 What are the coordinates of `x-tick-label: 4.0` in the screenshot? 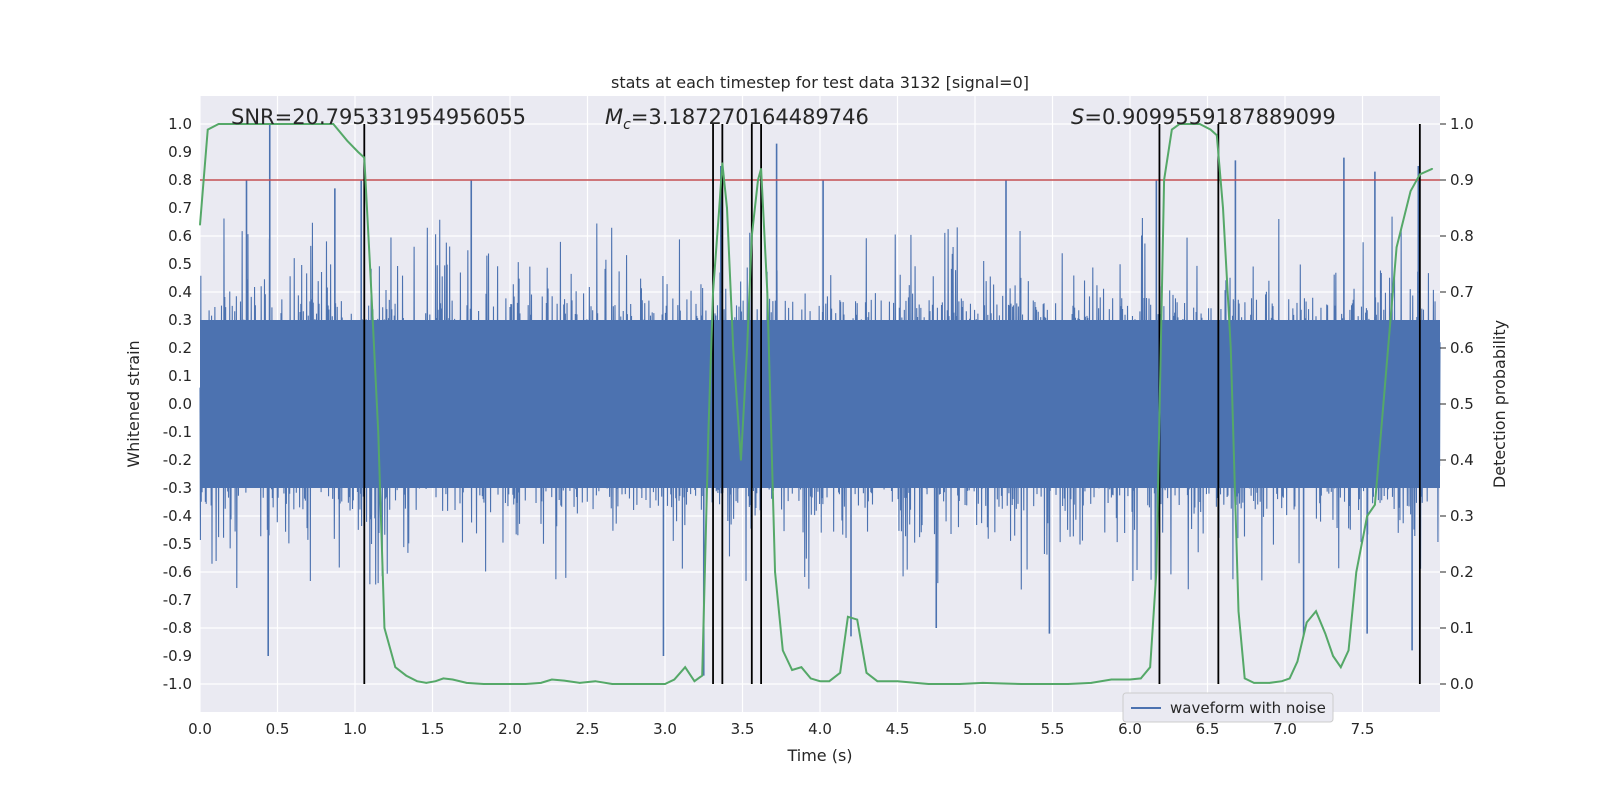 It's located at (820, 729).